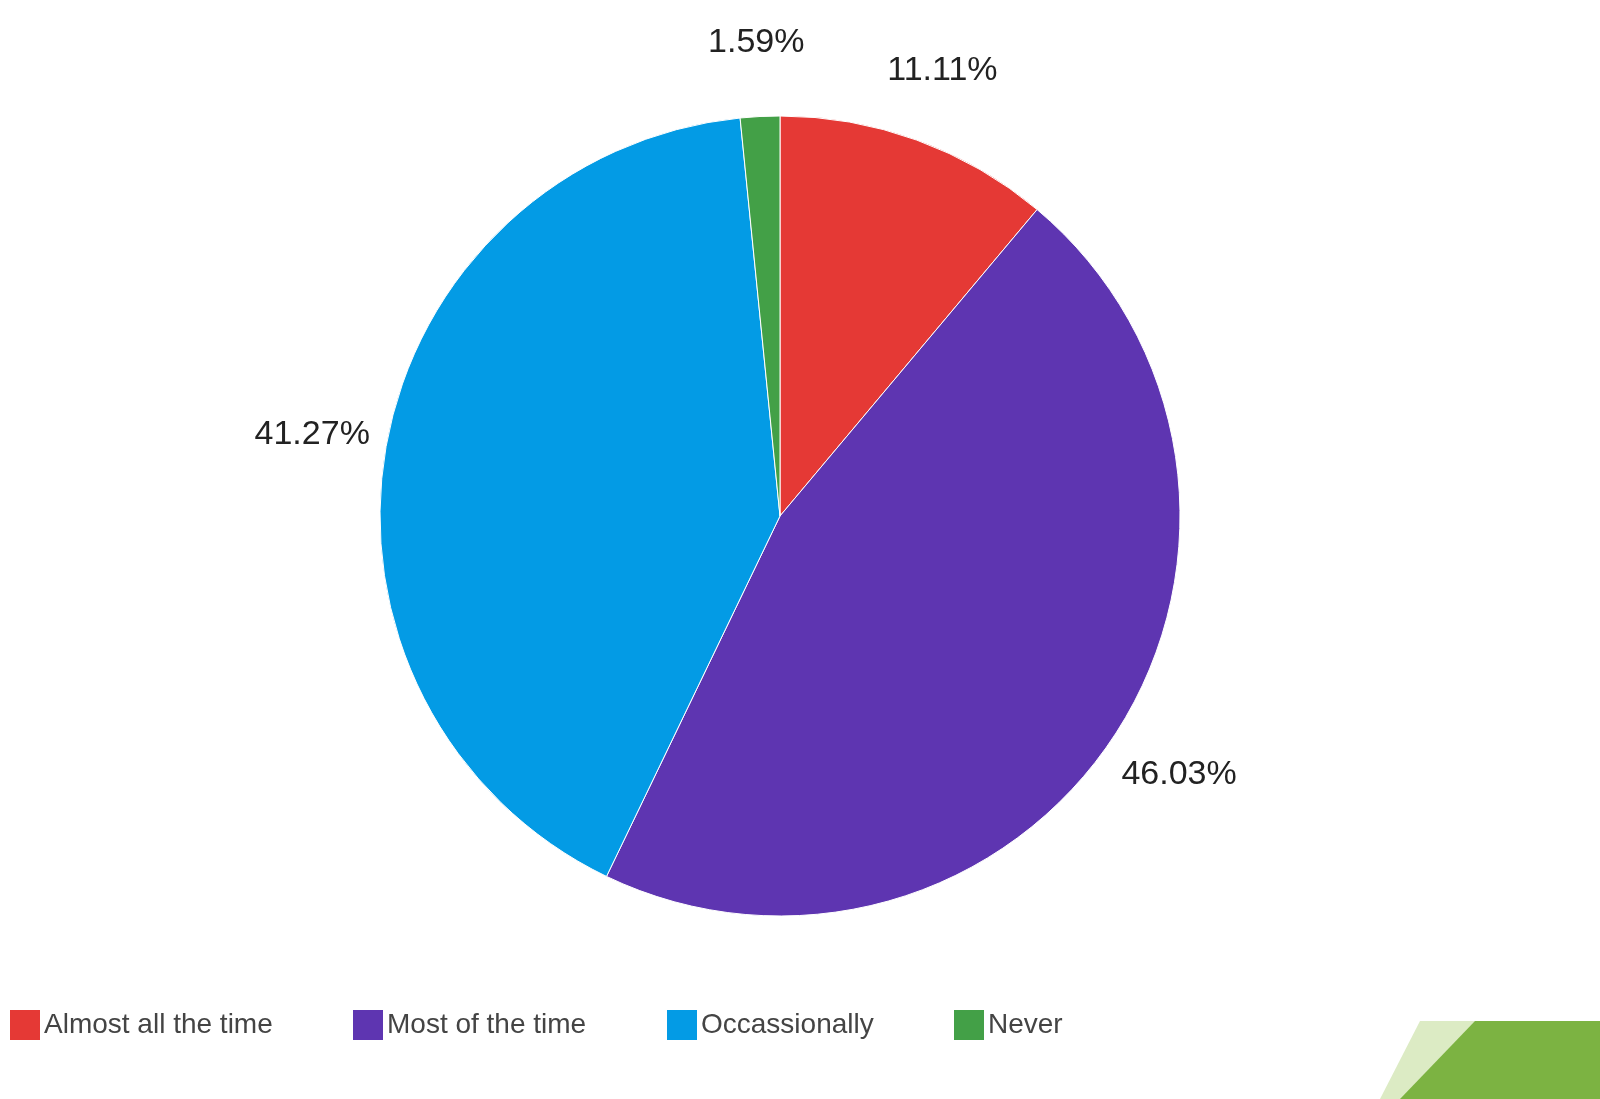 The width and height of the screenshot is (1600, 1099). I want to click on legend-label: Occassionally, so click(787, 1023).